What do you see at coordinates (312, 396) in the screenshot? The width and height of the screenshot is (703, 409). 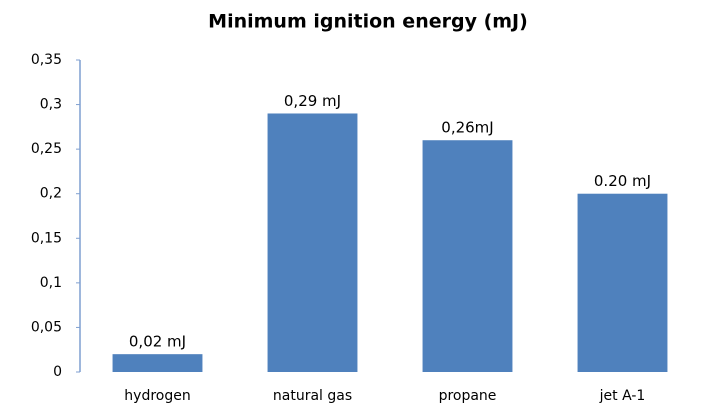 I see `x-tick-label: natural gas` at bounding box center [312, 396].